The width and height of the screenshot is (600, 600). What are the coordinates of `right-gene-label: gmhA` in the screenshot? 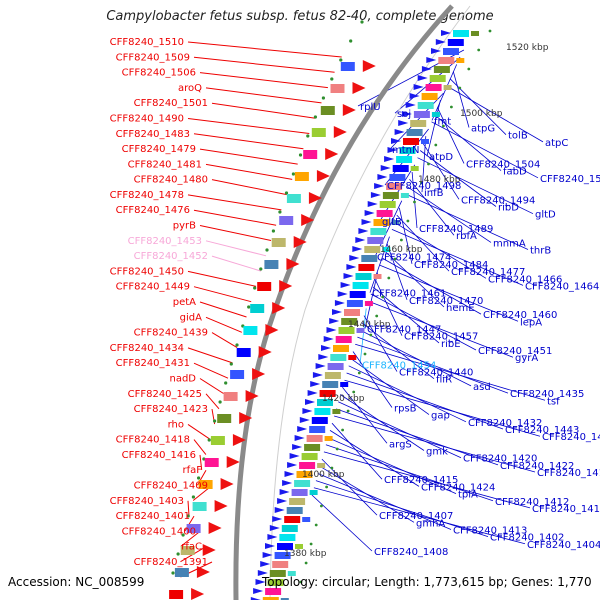 It's located at (430, 523).